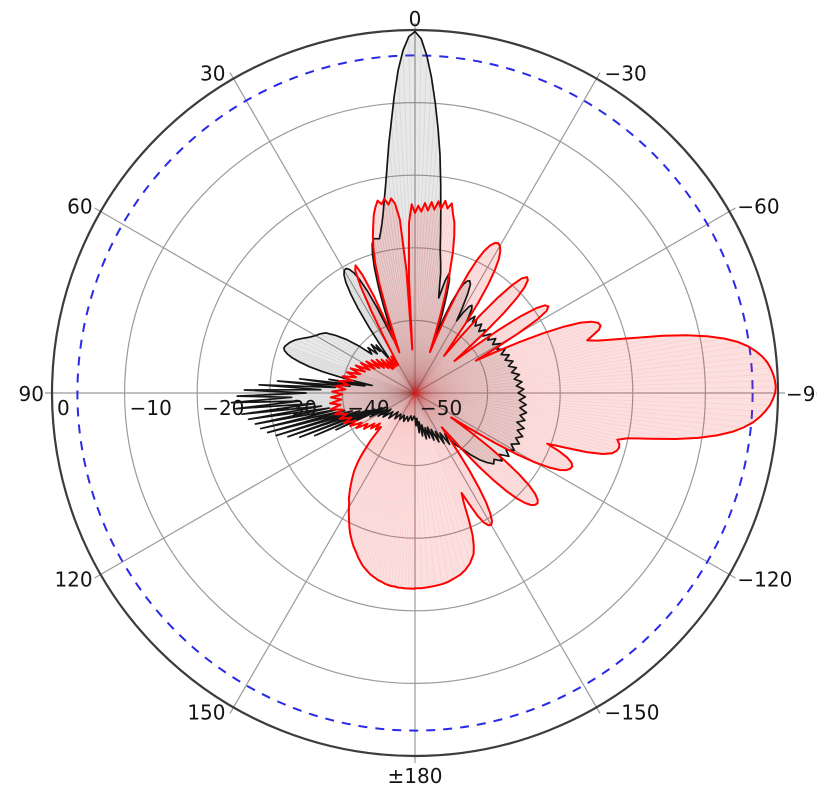 The width and height of the screenshot is (817, 800). What do you see at coordinates (63, 408) in the screenshot?
I see `radial-label: 0` at bounding box center [63, 408].